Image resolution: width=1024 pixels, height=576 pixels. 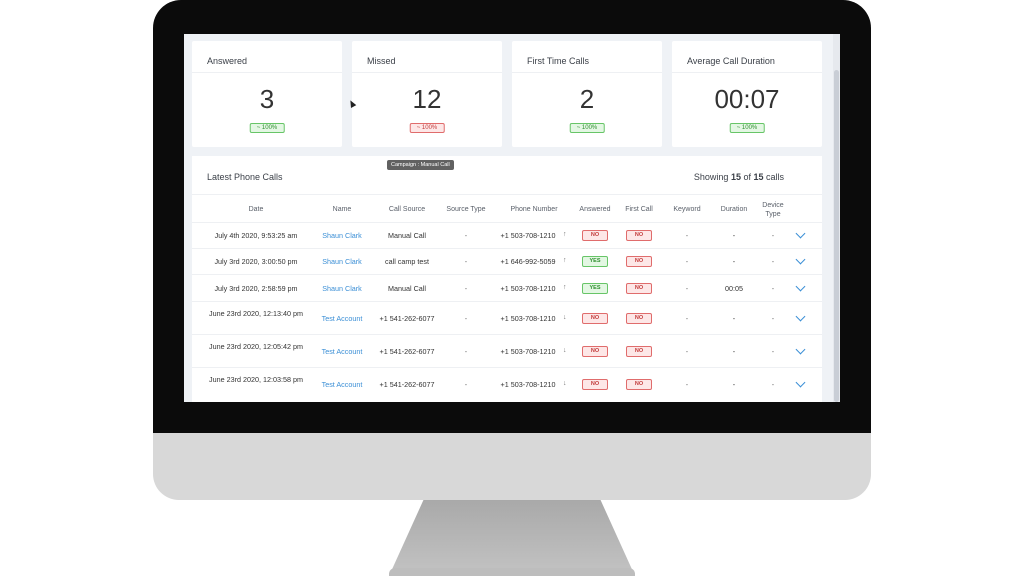 What do you see at coordinates (427, 99) in the screenshot?
I see `stat-value: 12` at bounding box center [427, 99].